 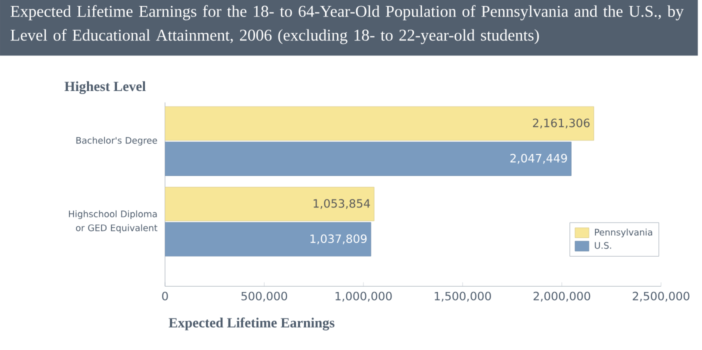 What do you see at coordinates (561, 123) in the screenshot?
I see `data-label: 2,161,306` at bounding box center [561, 123].